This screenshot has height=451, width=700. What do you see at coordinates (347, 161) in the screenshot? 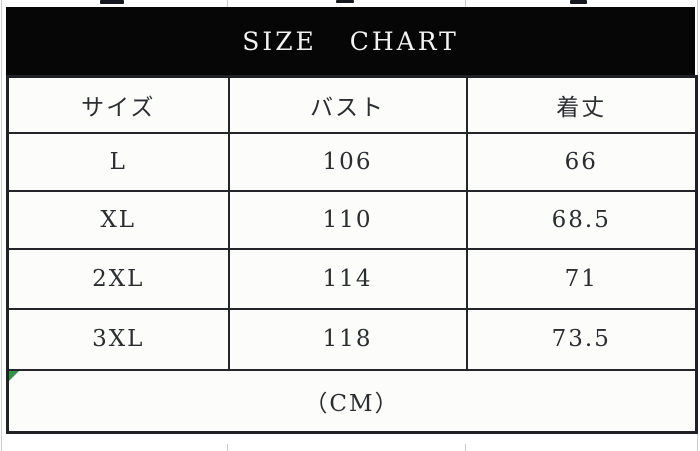
I see `cell-bust: 106` at bounding box center [347, 161].